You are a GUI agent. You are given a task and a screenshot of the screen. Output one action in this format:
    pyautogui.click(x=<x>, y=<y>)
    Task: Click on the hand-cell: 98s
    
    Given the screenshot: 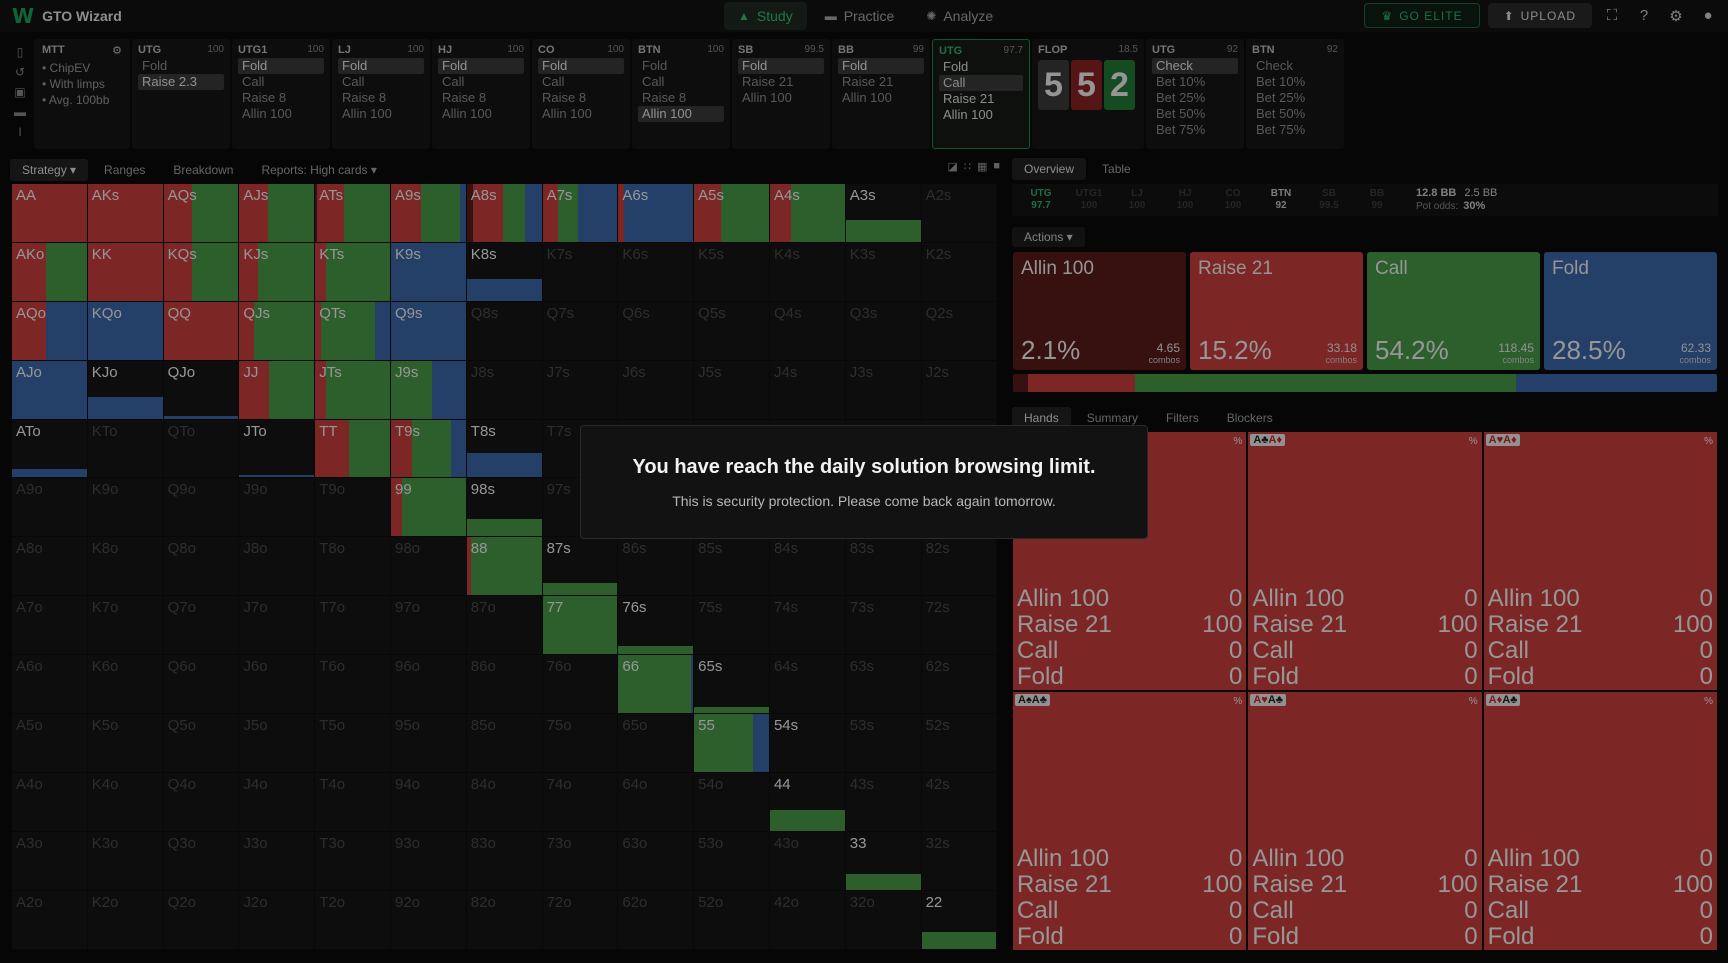 What is the action you would take?
    pyautogui.click(x=504, y=508)
    